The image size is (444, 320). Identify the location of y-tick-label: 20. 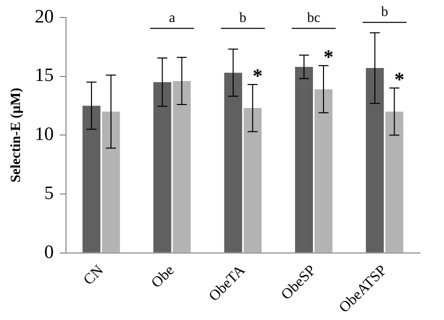
(44, 17).